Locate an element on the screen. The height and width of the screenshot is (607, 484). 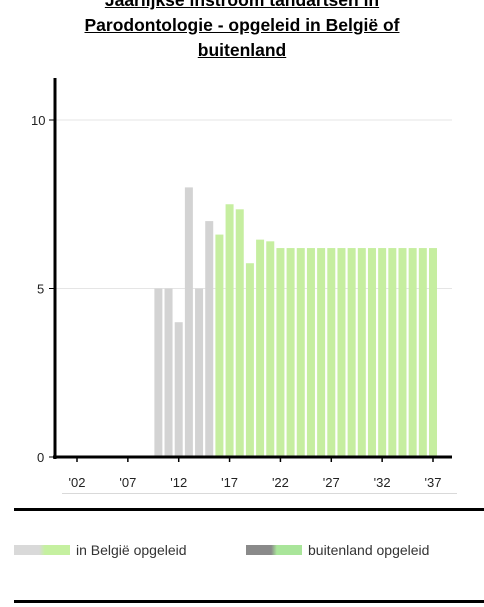
legend-item-buitenland: buitenland opgeleid is located at coordinates (338, 550).